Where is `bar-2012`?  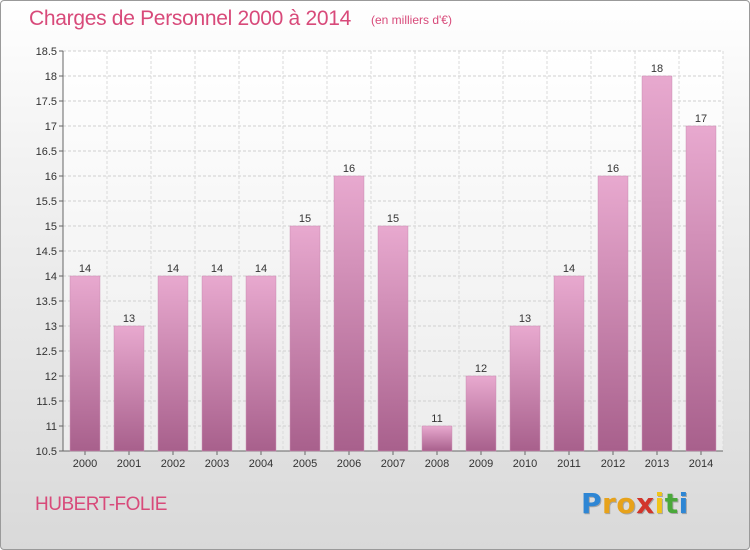
bar-2012 is located at coordinates (613, 313).